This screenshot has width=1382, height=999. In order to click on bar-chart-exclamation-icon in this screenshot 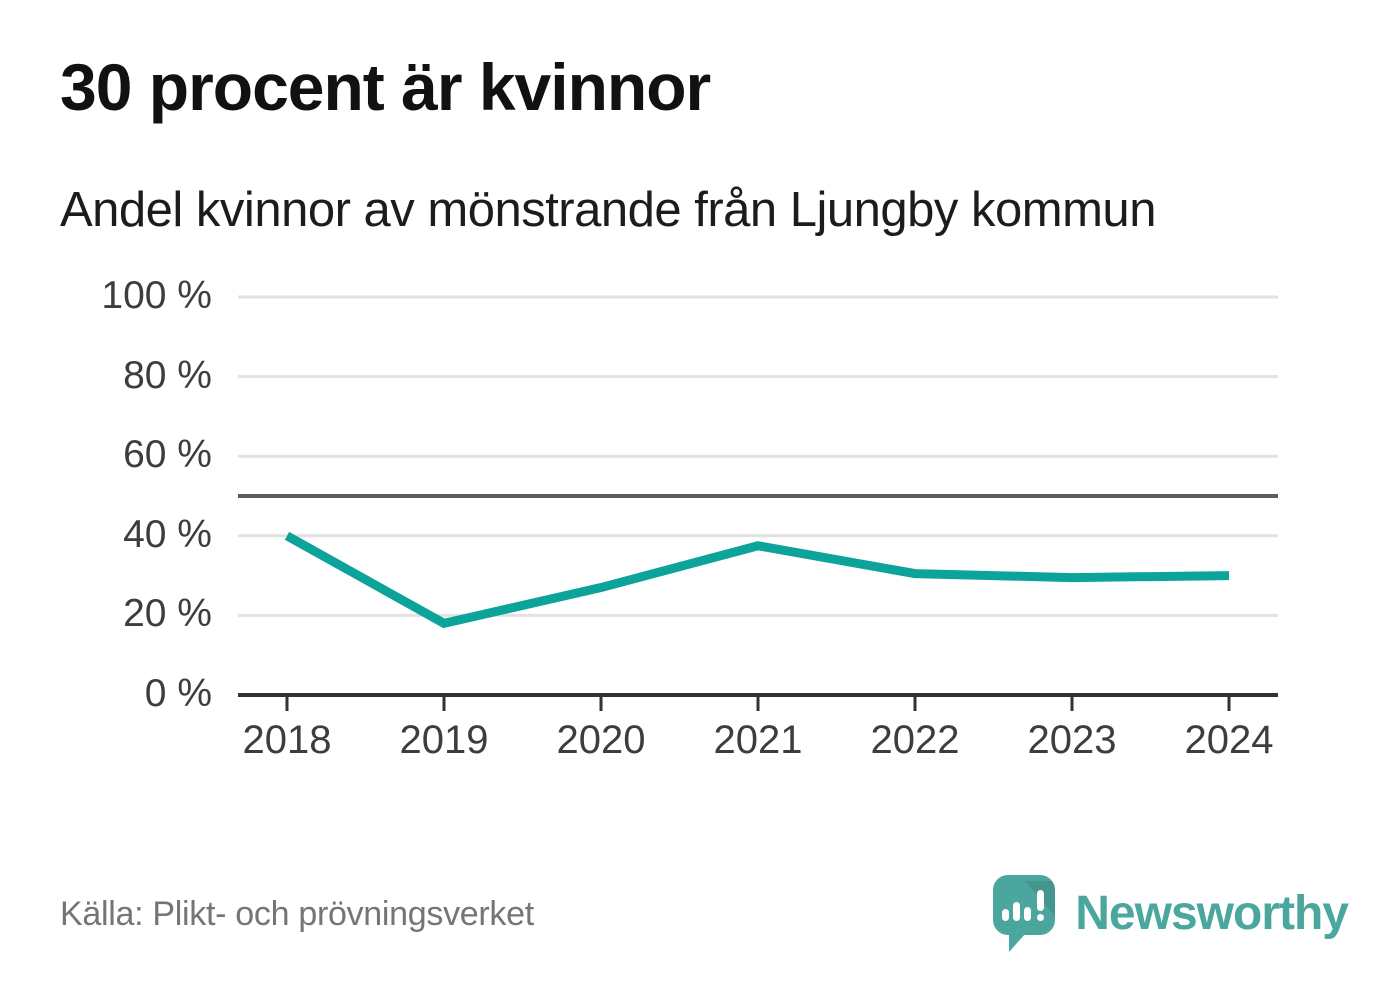, I will do `click(1023, 905)`.